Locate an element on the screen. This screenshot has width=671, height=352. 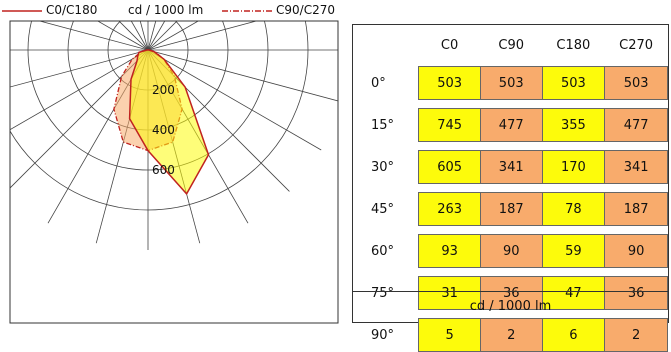
table-cell: 78 is located at coordinates (573, 209).